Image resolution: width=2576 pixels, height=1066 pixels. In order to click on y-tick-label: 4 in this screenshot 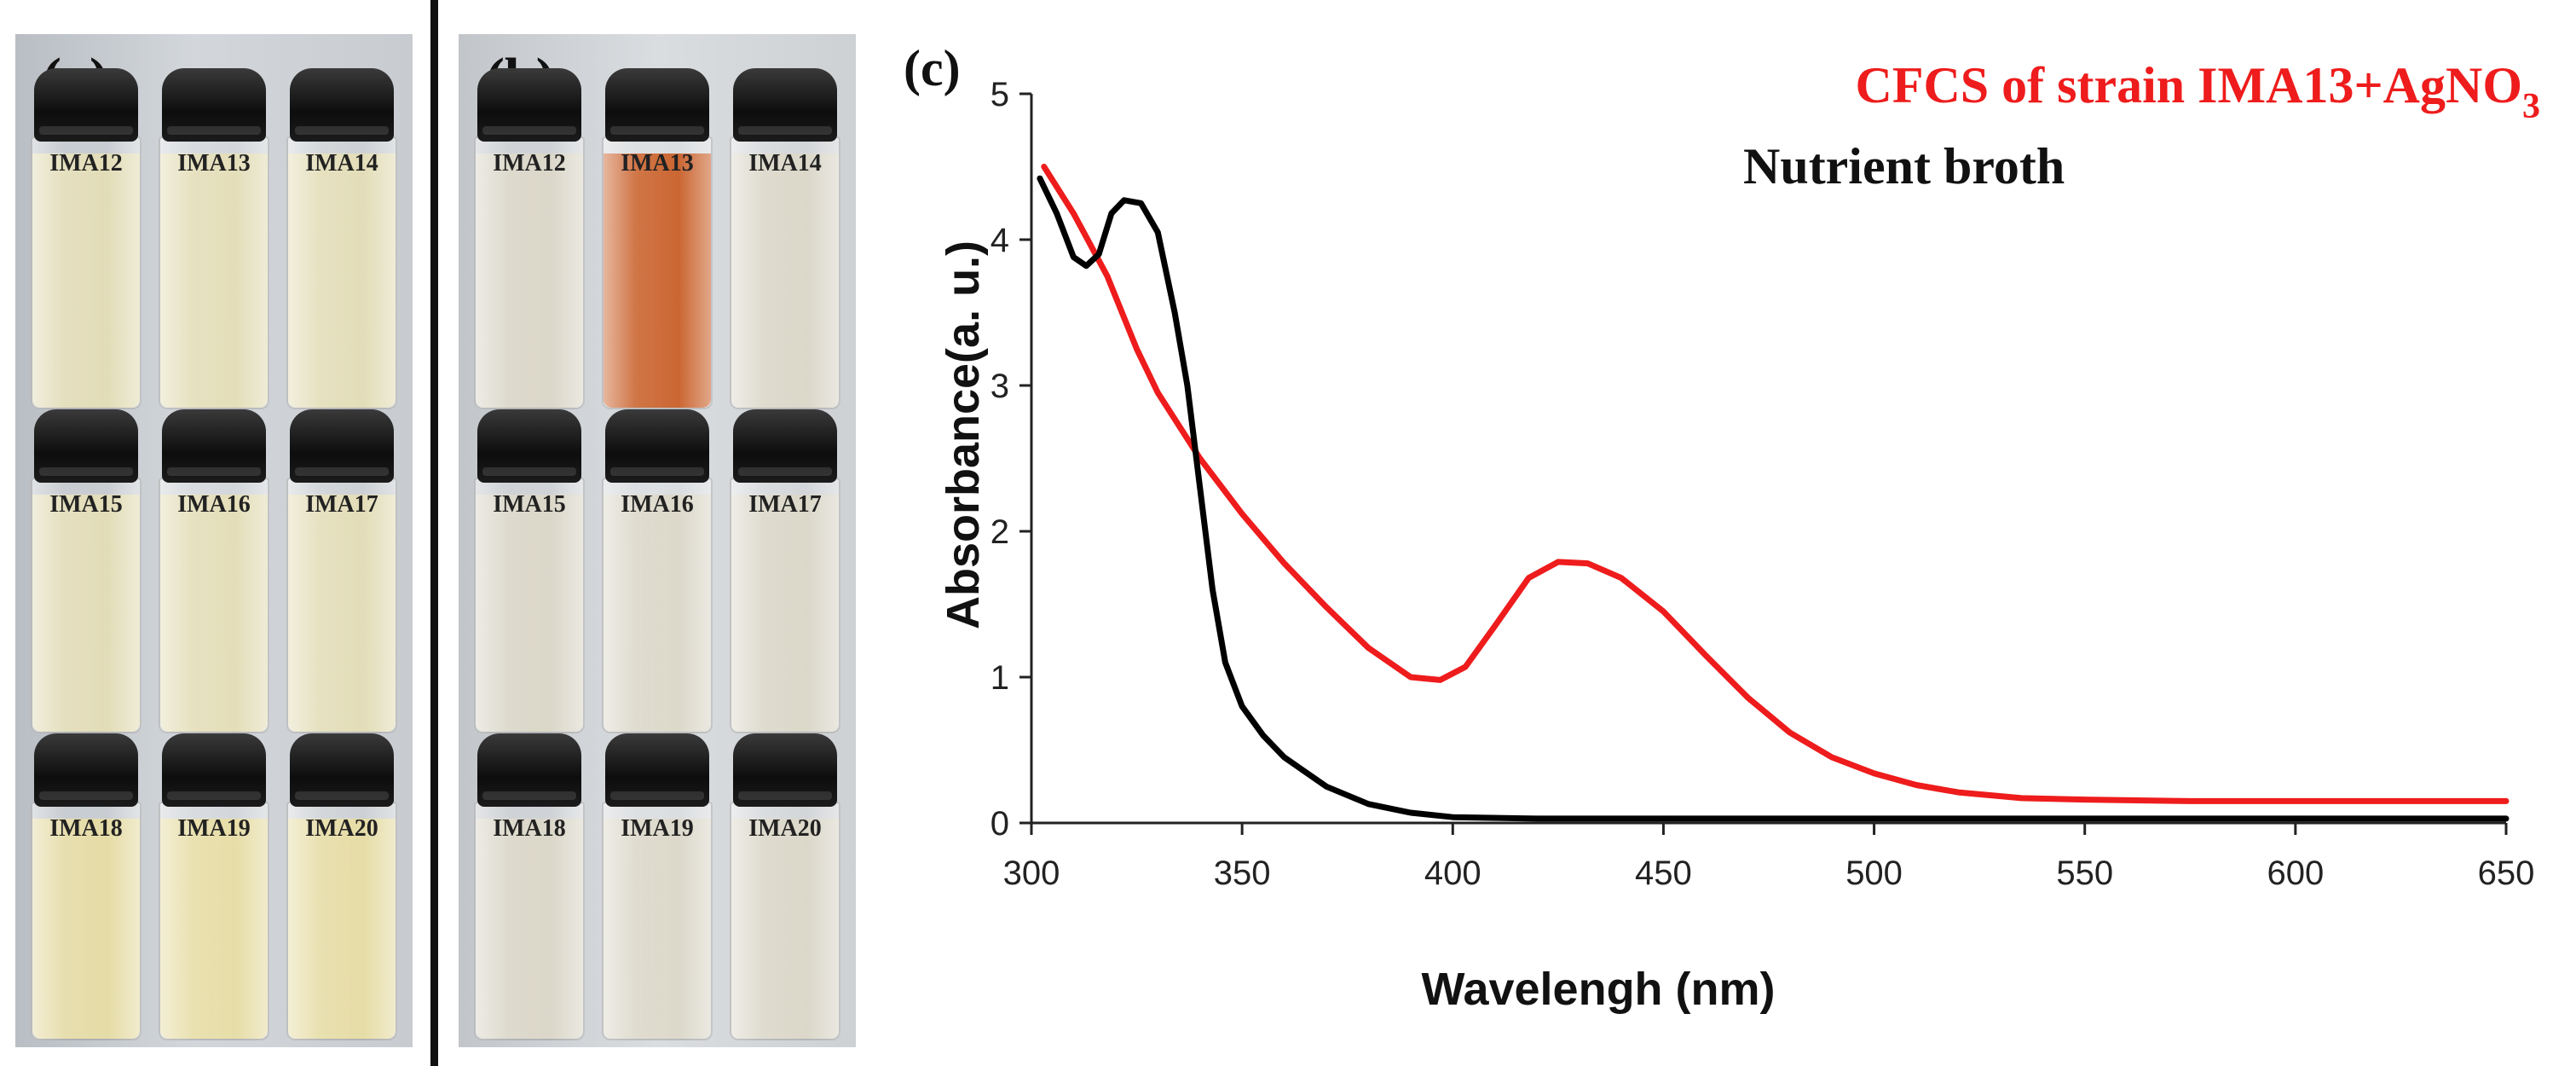, I will do `click(1000, 240)`.